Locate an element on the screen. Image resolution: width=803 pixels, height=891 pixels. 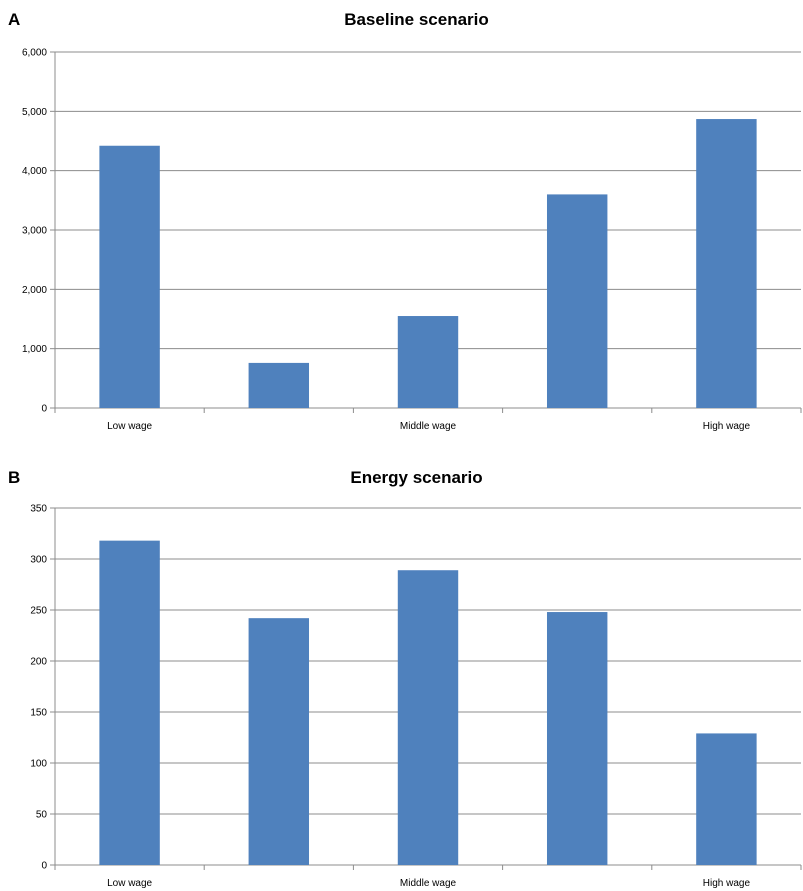
y-tick-label: 4,000 is located at coordinates (34, 171).